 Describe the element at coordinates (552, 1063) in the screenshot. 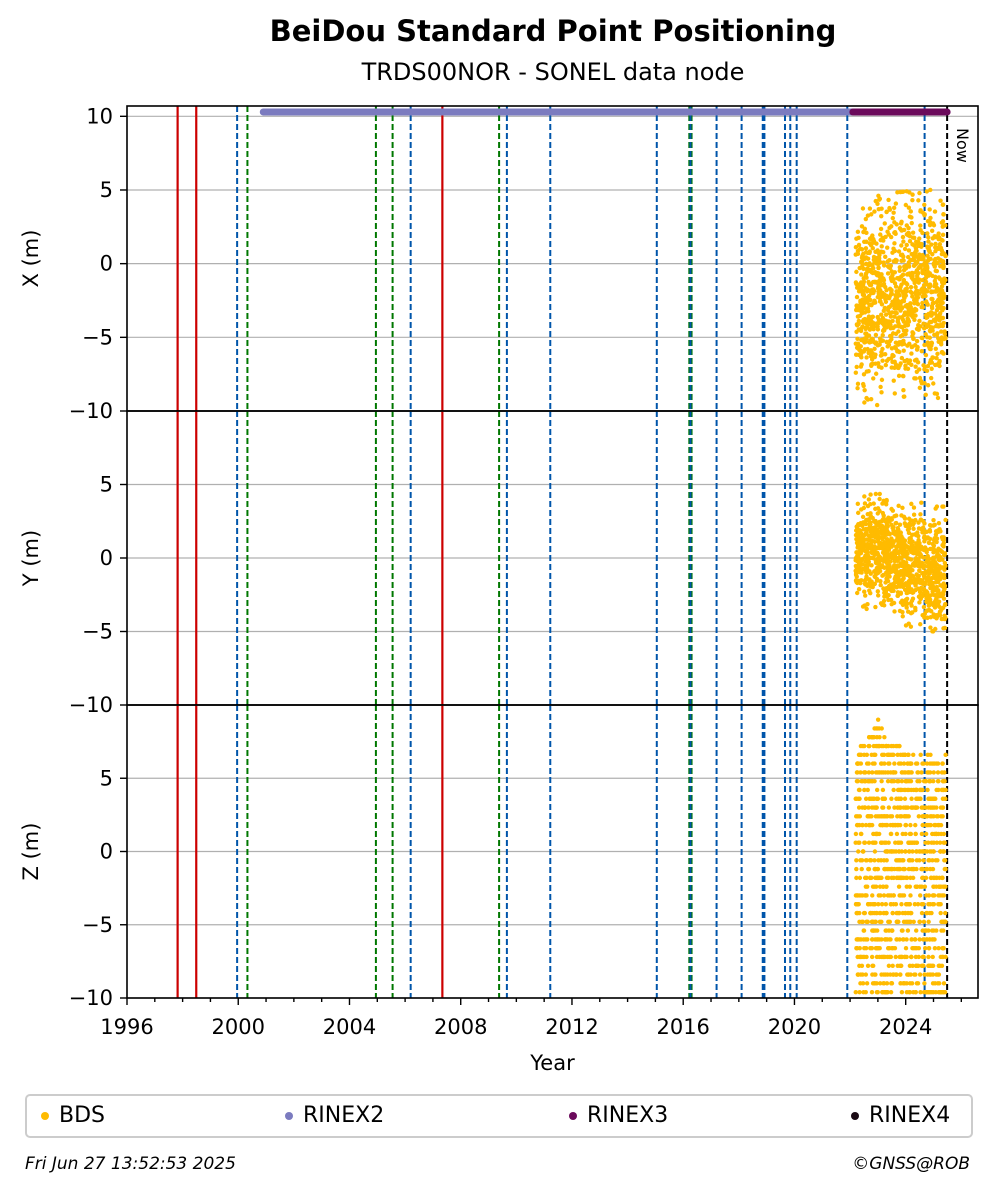

I see `x-axis-label: Year` at that location.